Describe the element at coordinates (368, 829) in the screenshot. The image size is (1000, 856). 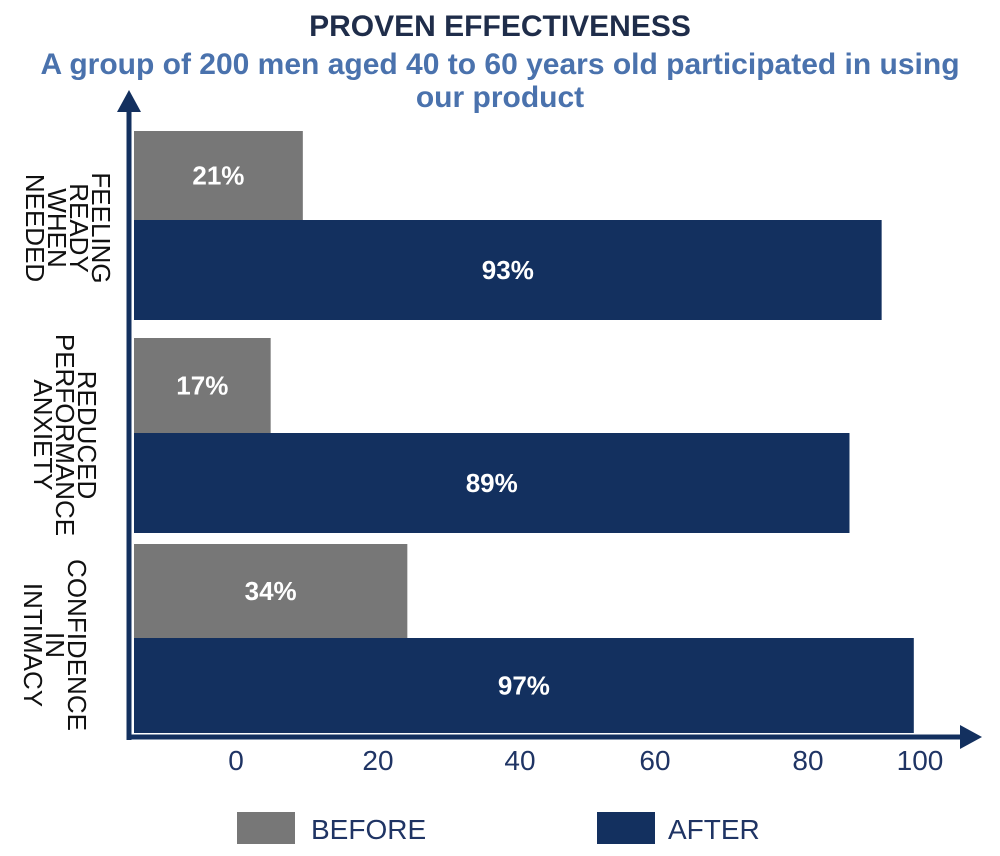
I see `legend-label-before: BEFORE` at that location.